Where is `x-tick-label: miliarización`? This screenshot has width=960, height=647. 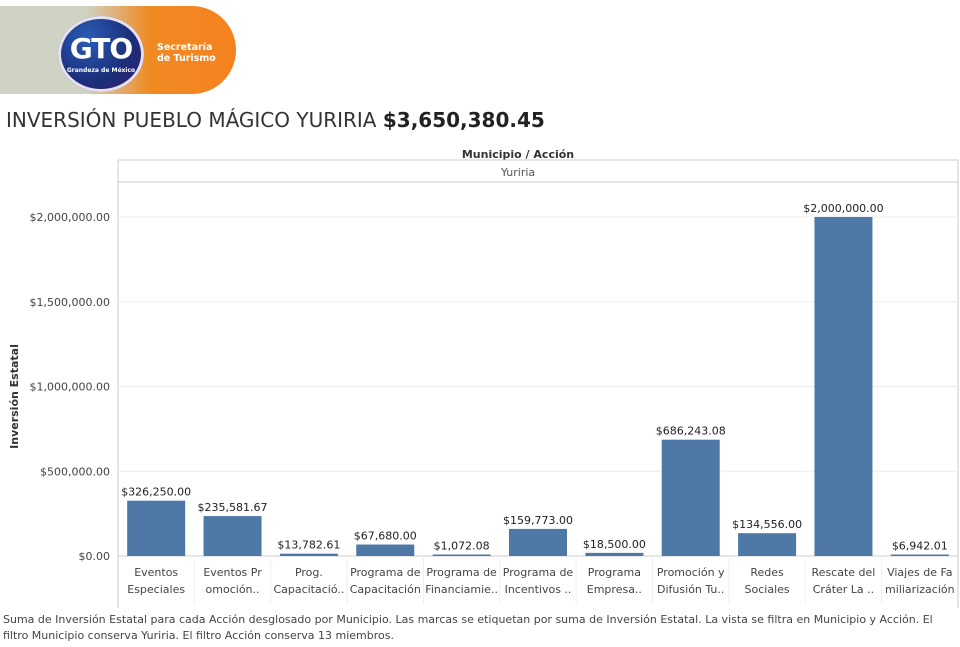 x-tick-label: miliarización is located at coordinates (920, 589).